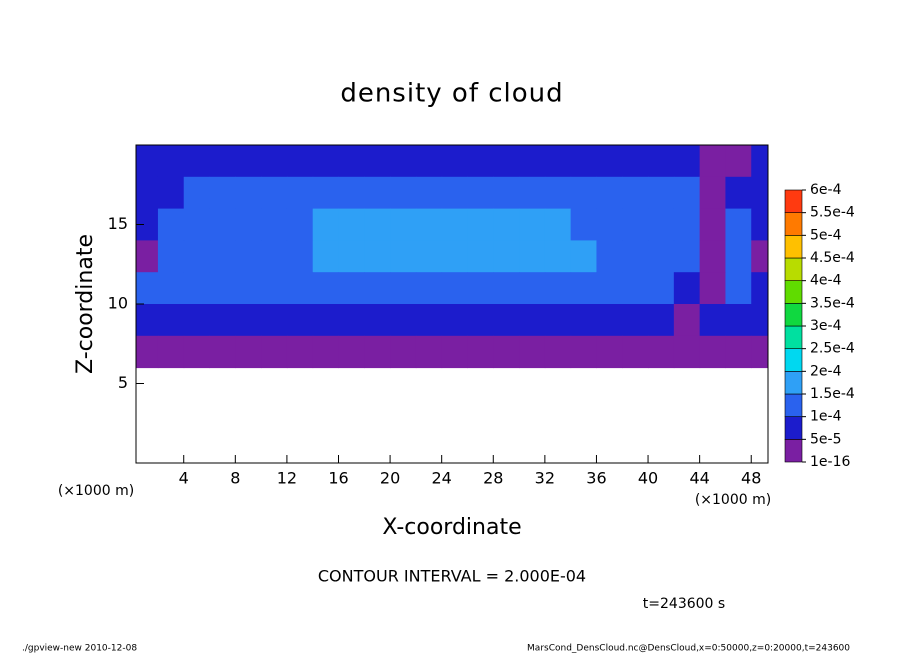 This screenshot has height=654, width=904. I want to click on y-tick-label: 10, so click(118, 303).